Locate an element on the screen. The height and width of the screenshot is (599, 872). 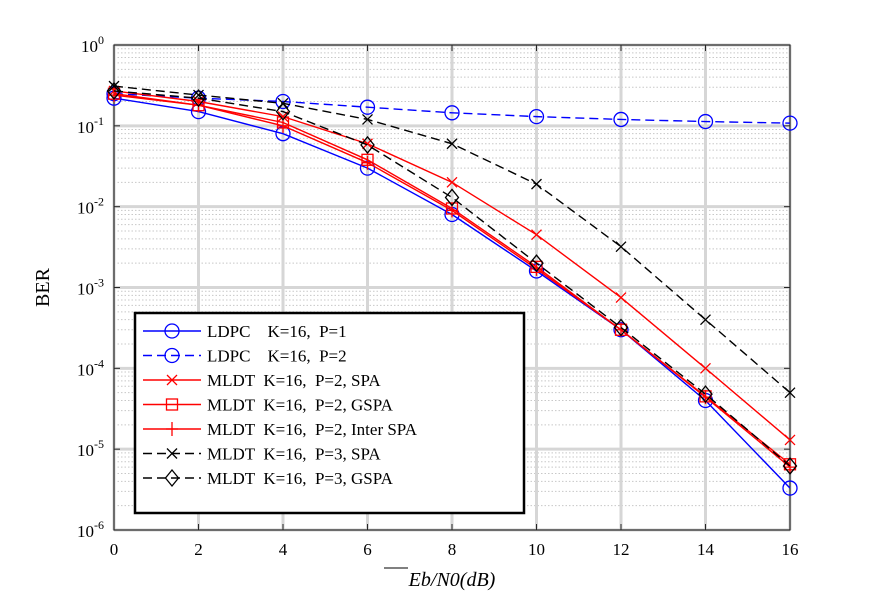
legend-entry: MLDT K=16, P=3, GSPA is located at coordinates (268, 478).